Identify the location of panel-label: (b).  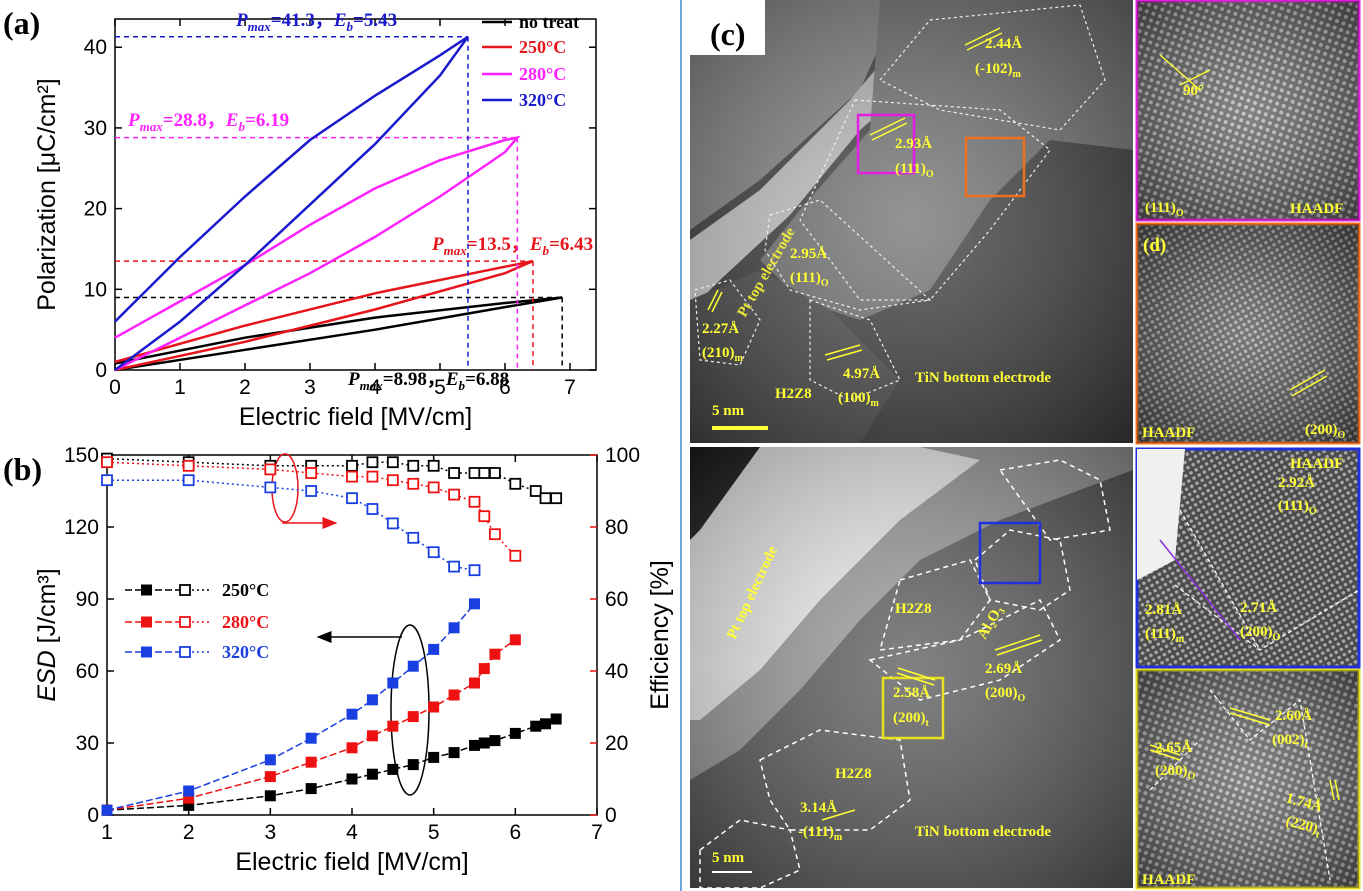
(22, 469).